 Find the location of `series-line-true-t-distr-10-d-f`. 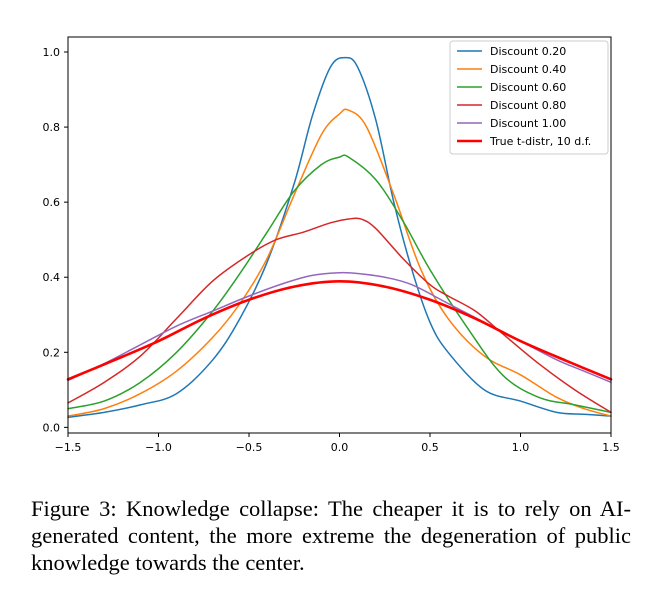

series-line-true-t-distr-10-d-f is located at coordinates (339, 330).